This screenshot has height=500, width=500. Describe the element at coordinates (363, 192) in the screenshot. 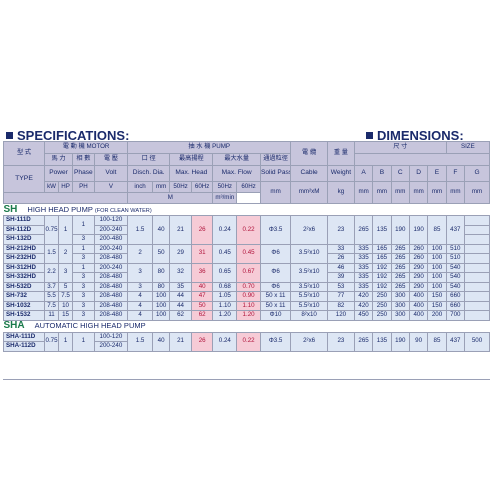

I see `unit-dim-a: mm` at that location.